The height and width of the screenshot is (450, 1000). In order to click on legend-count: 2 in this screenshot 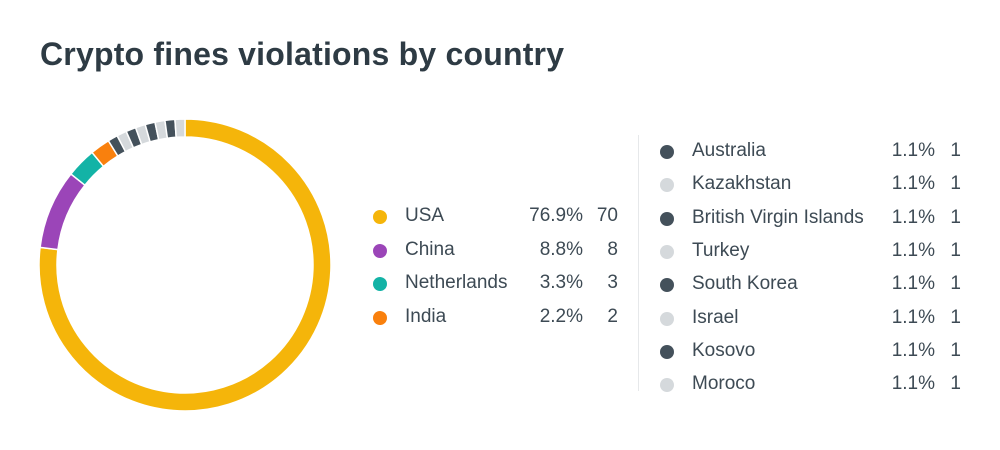, I will do `click(612, 316)`.